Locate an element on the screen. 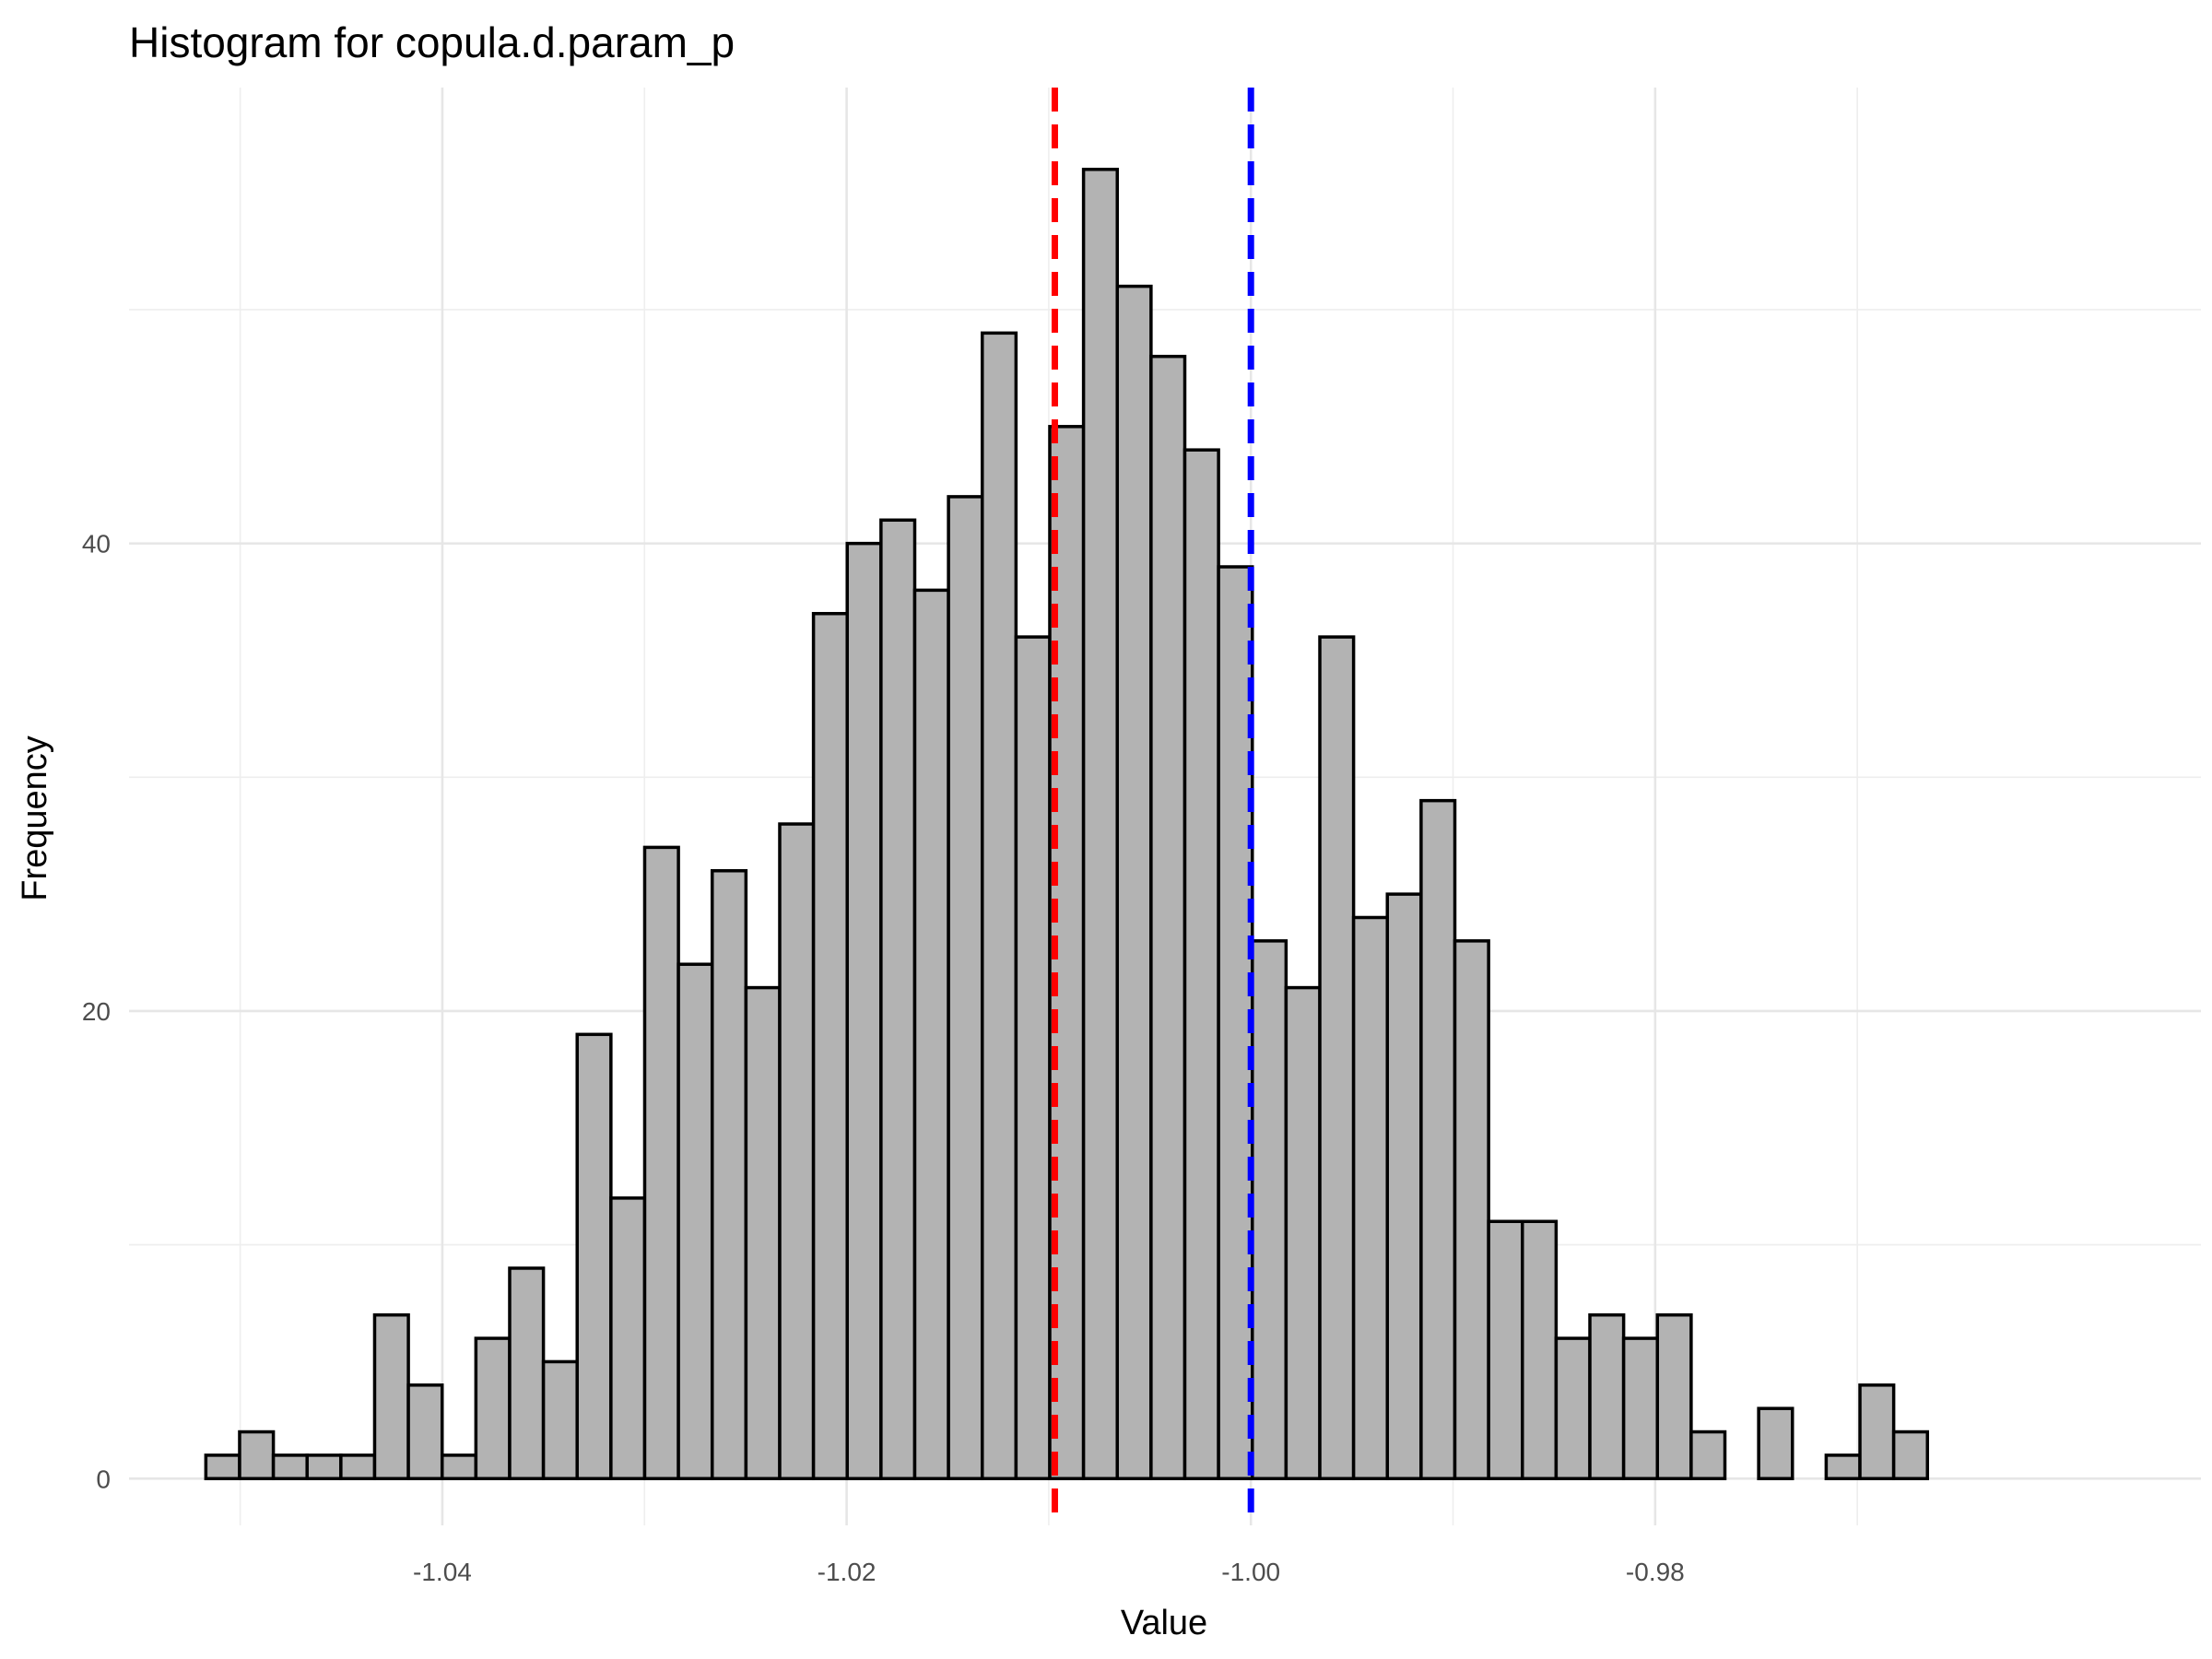 This screenshot has width=2212, height=1659. reference-lines-layer is located at coordinates (1152, 806).